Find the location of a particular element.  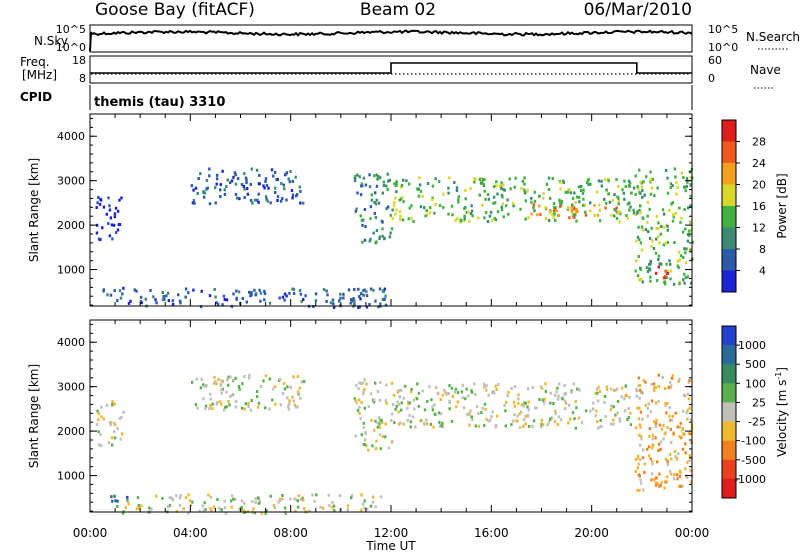

y-tick-label: 3000 is located at coordinates (71, 181).